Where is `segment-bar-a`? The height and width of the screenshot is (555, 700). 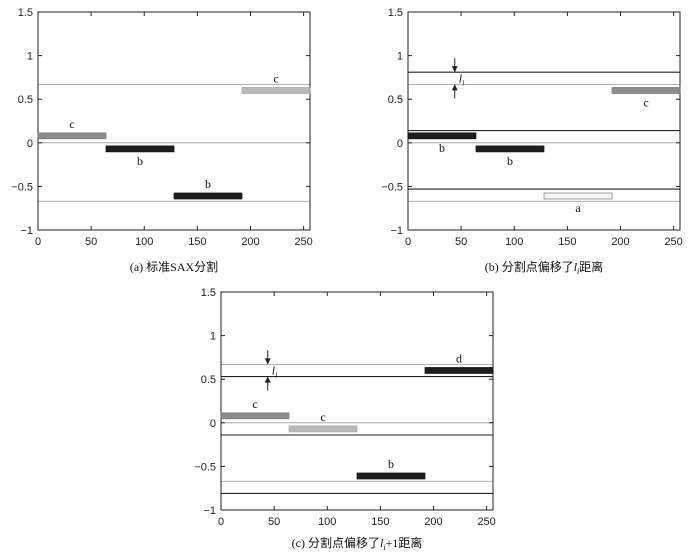 segment-bar-a is located at coordinates (578, 196).